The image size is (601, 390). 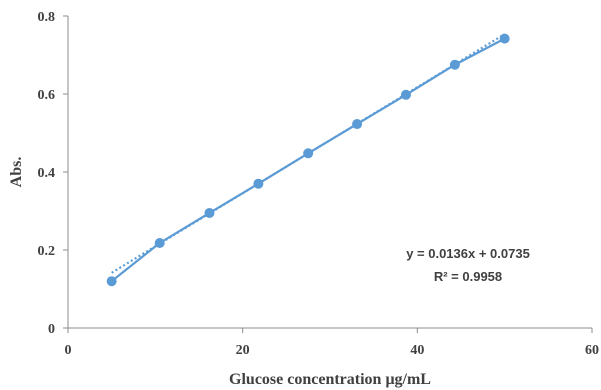 I want to click on y-axis-title: Abs., so click(x=16, y=172).